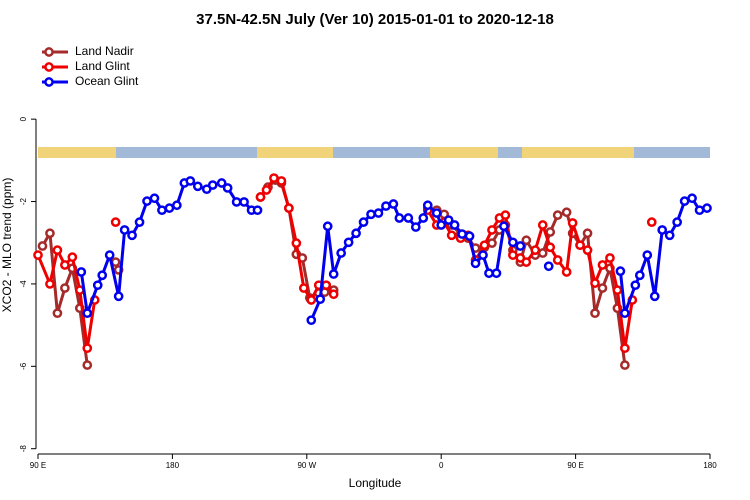 This screenshot has width=750, height=500. I want to click on x-tick-label: 0, so click(441, 465).